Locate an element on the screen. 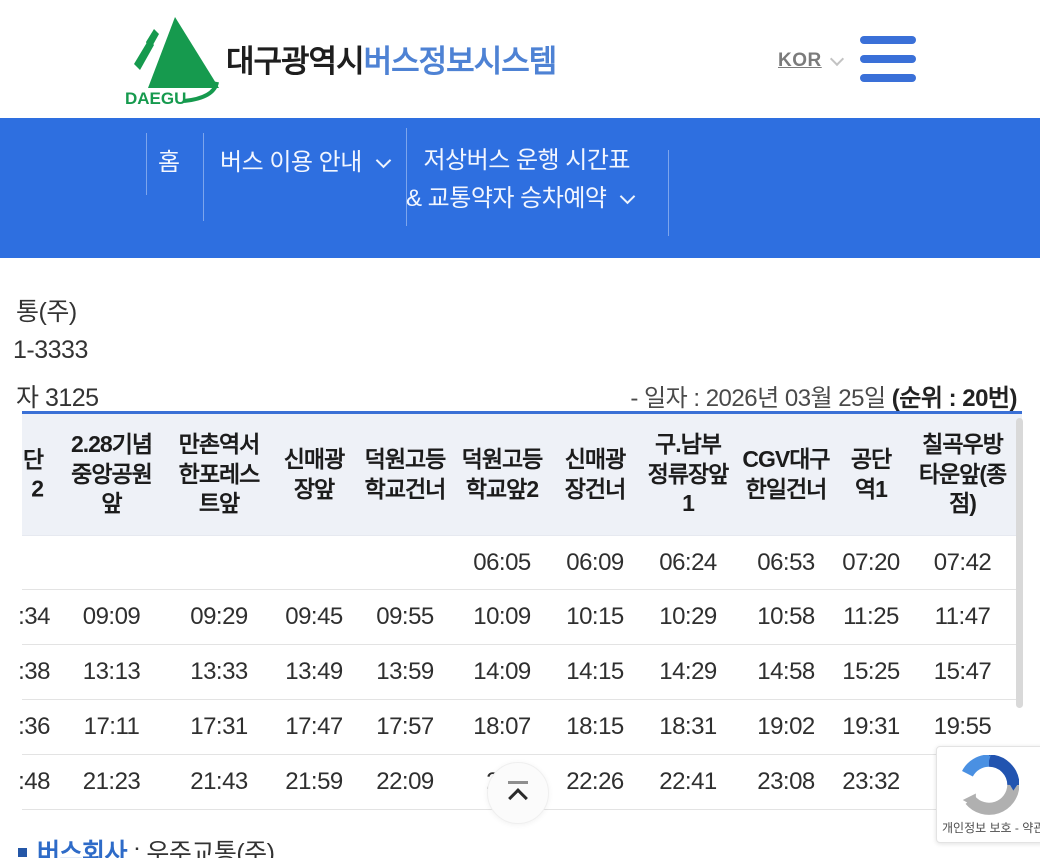  company-fragment-text: 통(주) is located at coordinates (46, 312).